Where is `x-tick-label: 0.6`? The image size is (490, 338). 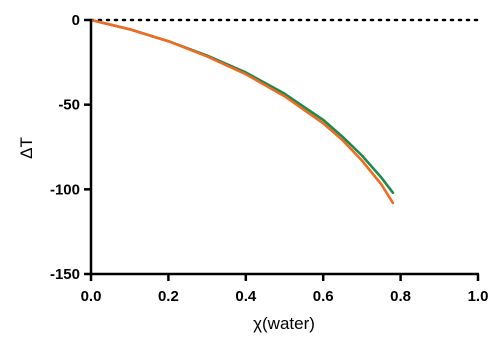
x-tick-label: 0.6 is located at coordinates (323, 296).